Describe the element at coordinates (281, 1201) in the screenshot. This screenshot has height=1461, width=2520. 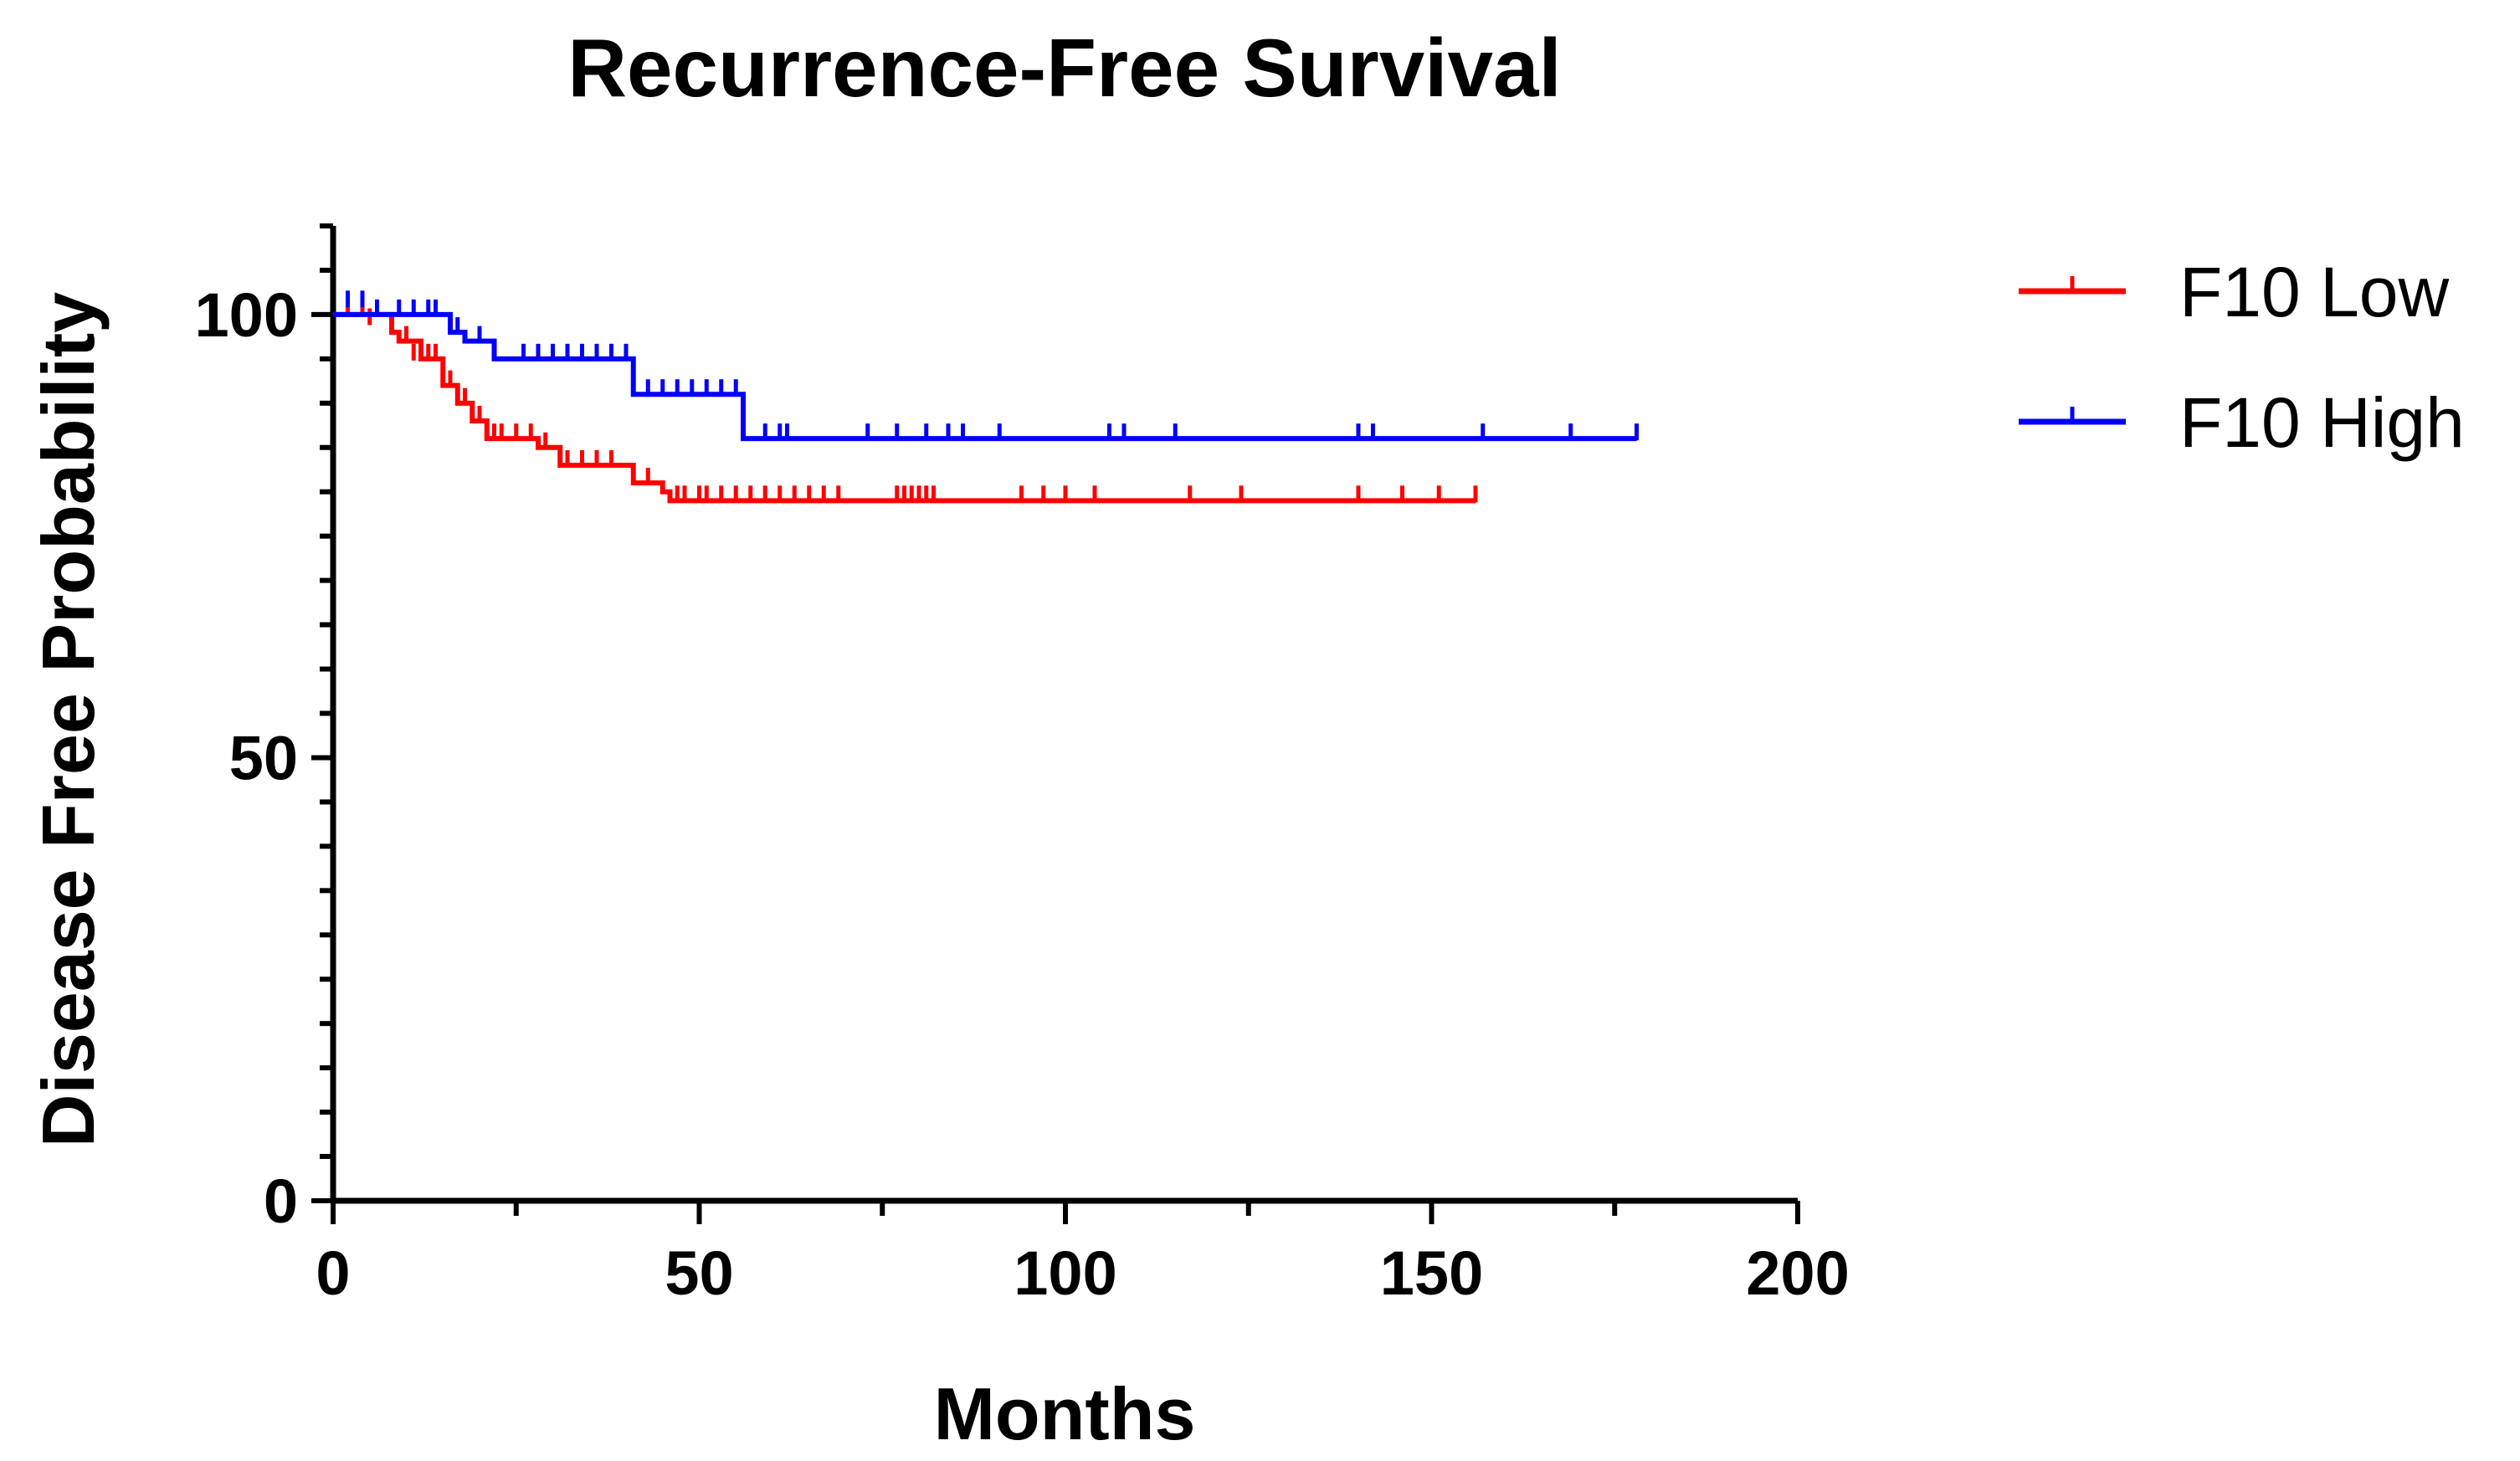
I see `y-tick-label: 0` at that location.